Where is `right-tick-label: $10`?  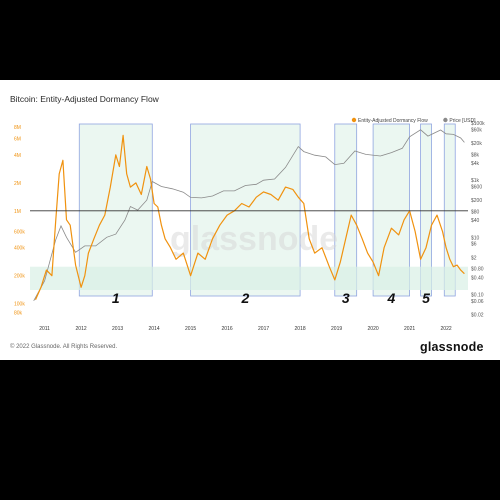 right-tick-label: $10 is located at coordinates (475, 238).